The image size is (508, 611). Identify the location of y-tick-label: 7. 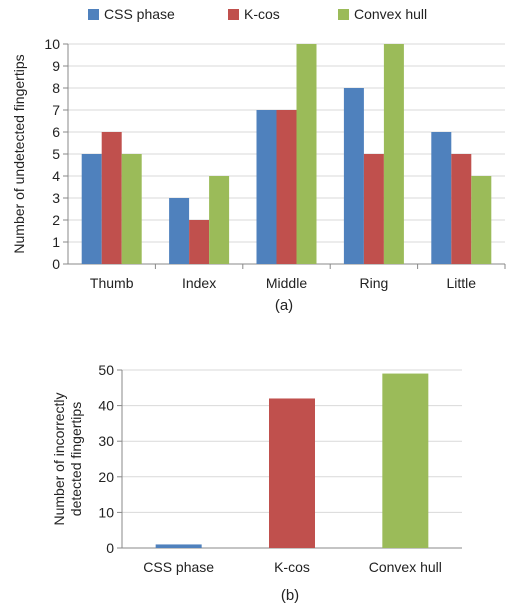
(56, 110).